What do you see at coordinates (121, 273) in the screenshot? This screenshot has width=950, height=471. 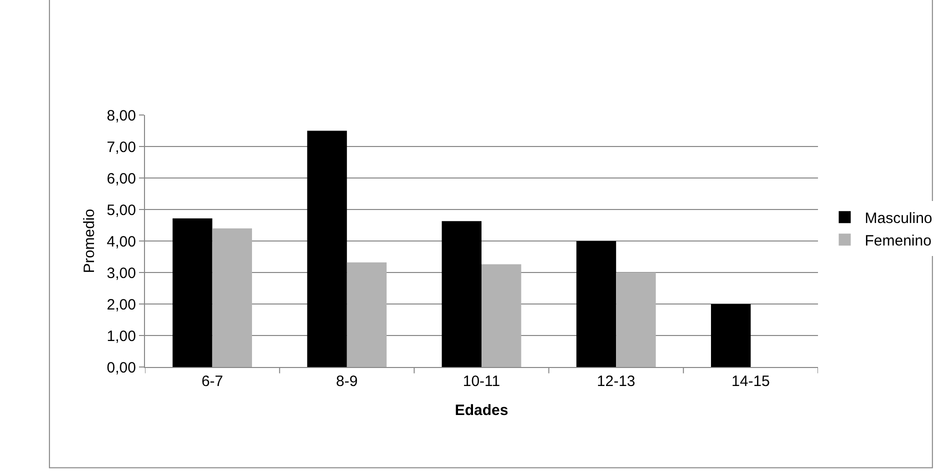 I see `y-tick-label: 3,00` at bounding box center [121, 273].